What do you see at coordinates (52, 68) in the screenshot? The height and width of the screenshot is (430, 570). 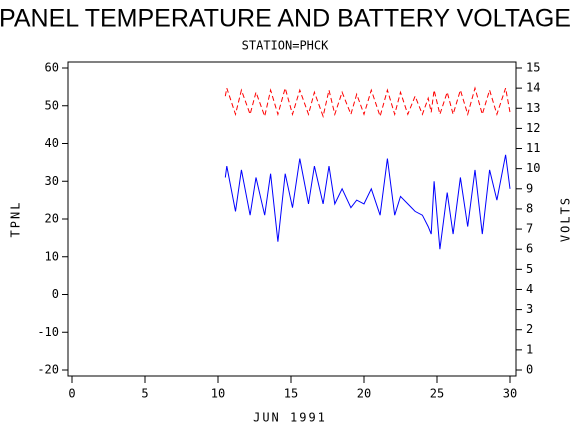 I see `y-tick-label: 60` at bounding box center [52, 68].